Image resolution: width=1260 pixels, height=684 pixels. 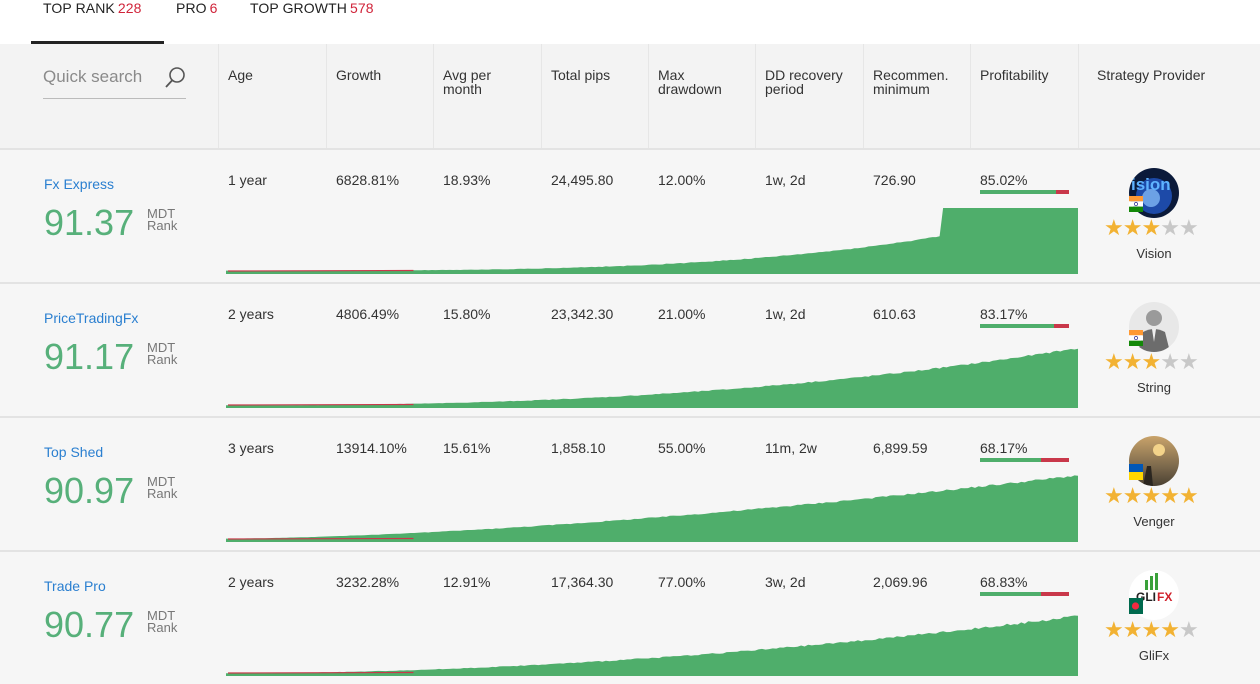 What do you see at coordinates (1151, 75) in the screenshot?
I see `col-strategy-provider: Strategy Provider` at bounding box center [1151, 75].